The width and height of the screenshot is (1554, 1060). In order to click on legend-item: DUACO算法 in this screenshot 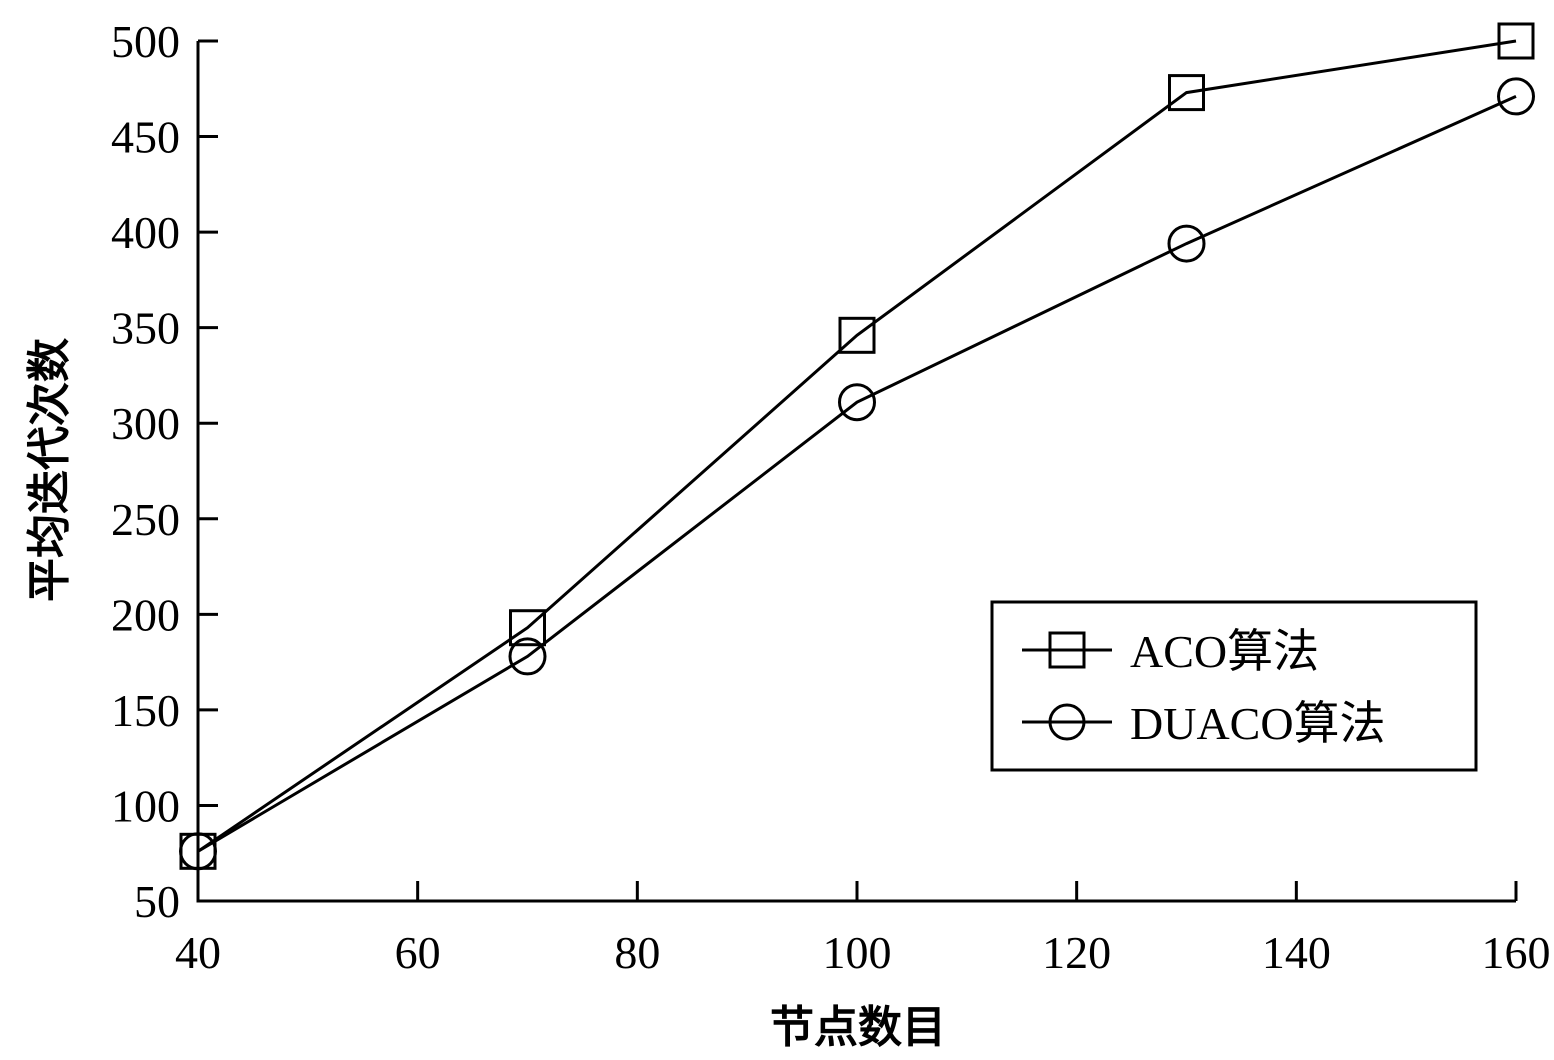, I will do `click(1204, 723)`.